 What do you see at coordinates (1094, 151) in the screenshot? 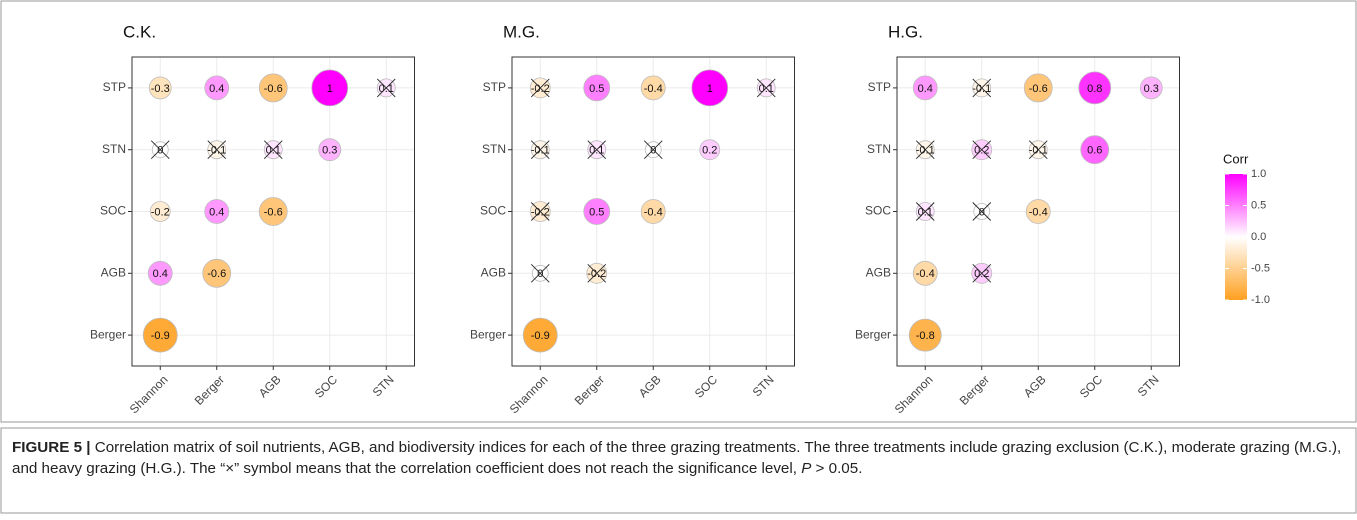
I see `corr-label: 0.6` at bounding box center [1094, 151].